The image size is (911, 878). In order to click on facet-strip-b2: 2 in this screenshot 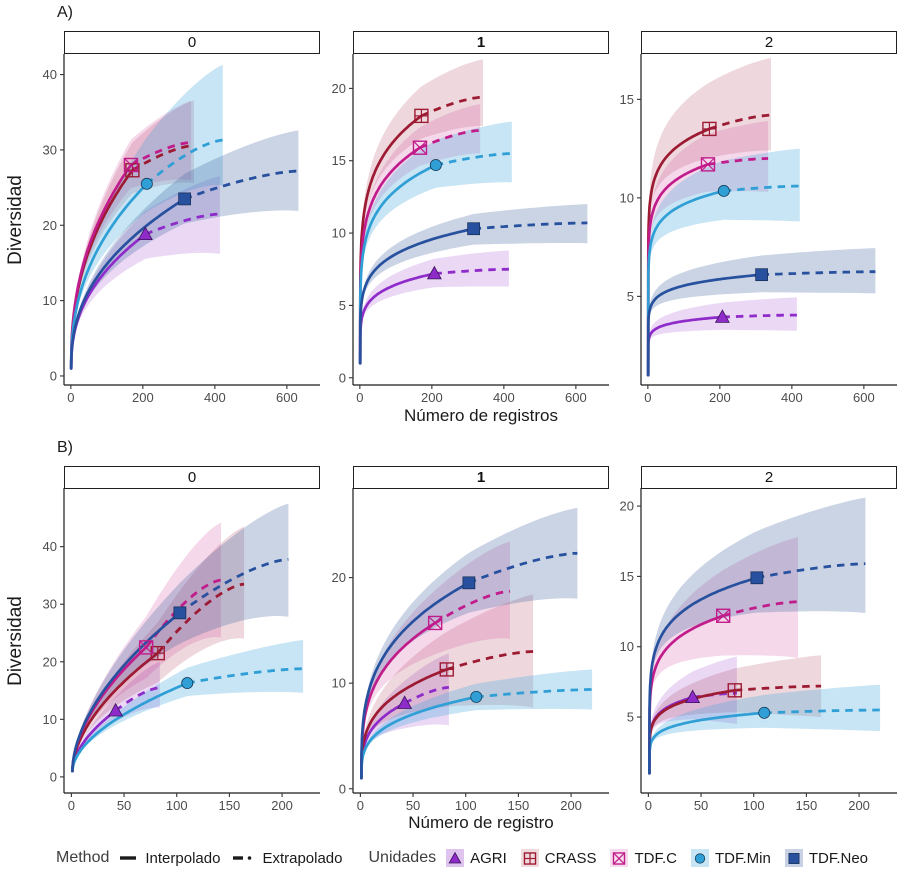, I will do `click(769, 477)`.